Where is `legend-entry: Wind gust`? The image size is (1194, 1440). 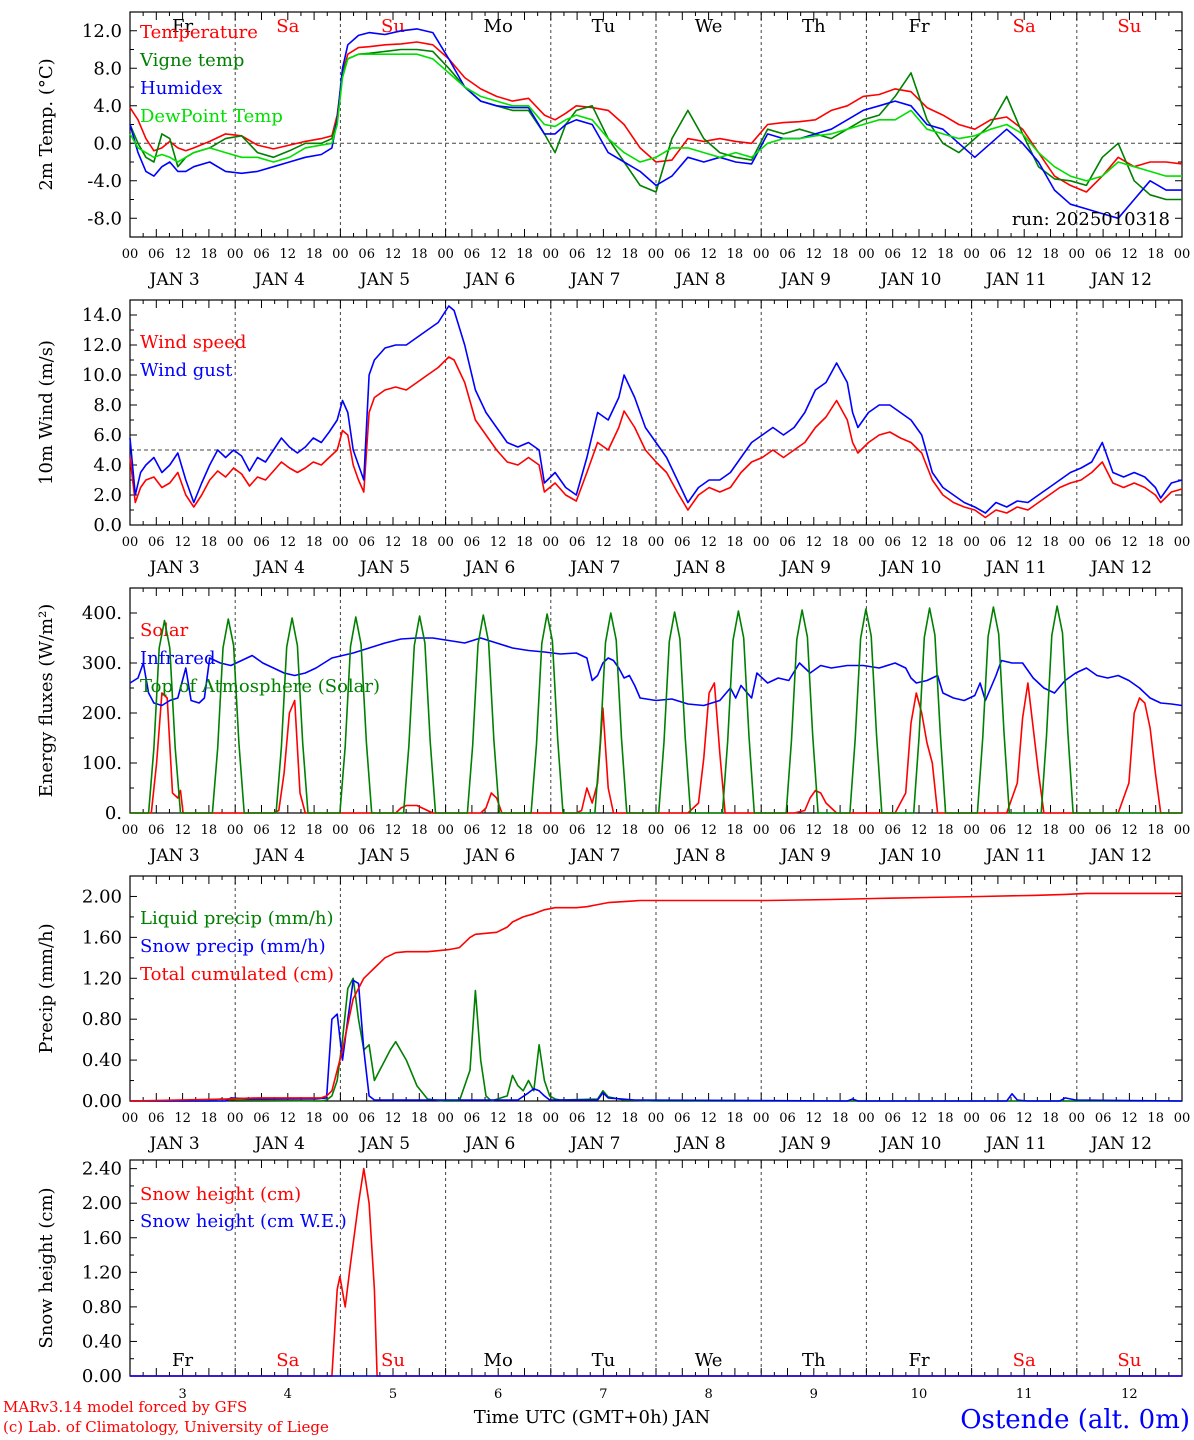
legend-entry: Wind gust is located at coordinates (186, 370).